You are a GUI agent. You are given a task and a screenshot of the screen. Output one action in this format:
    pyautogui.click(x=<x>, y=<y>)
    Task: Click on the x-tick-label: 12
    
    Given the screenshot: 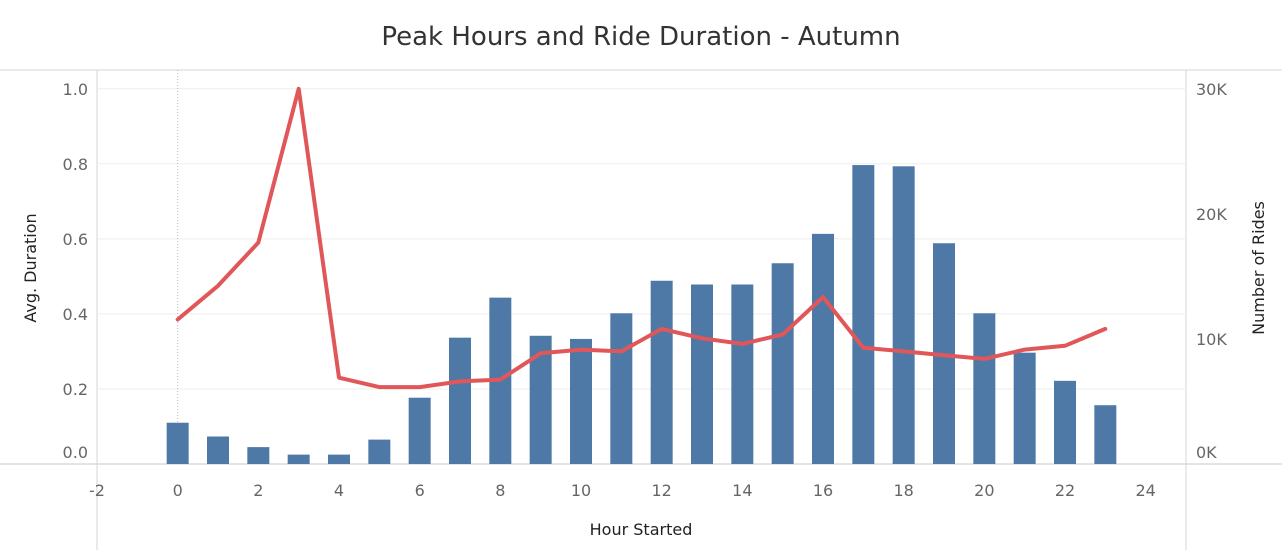 What is the action you would take?
    pyautogui.click(x=661, y=490)
    